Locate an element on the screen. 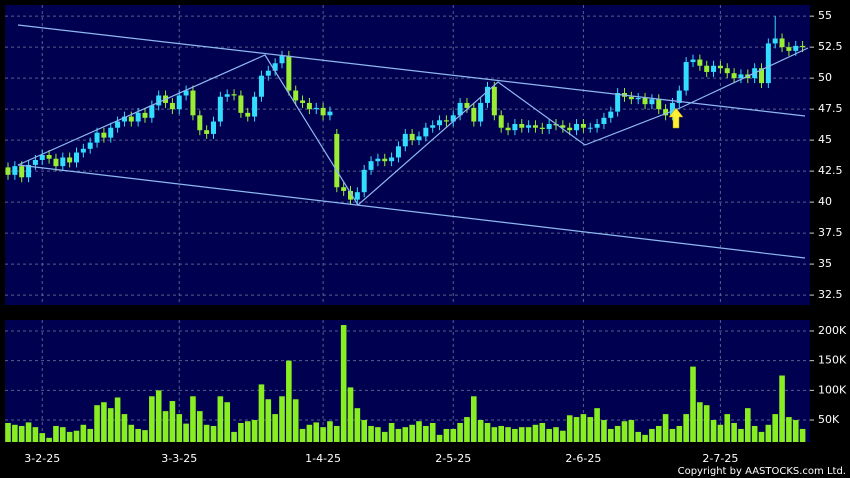  y-tick-label: 52.5 is located at coordinates (830, 46).